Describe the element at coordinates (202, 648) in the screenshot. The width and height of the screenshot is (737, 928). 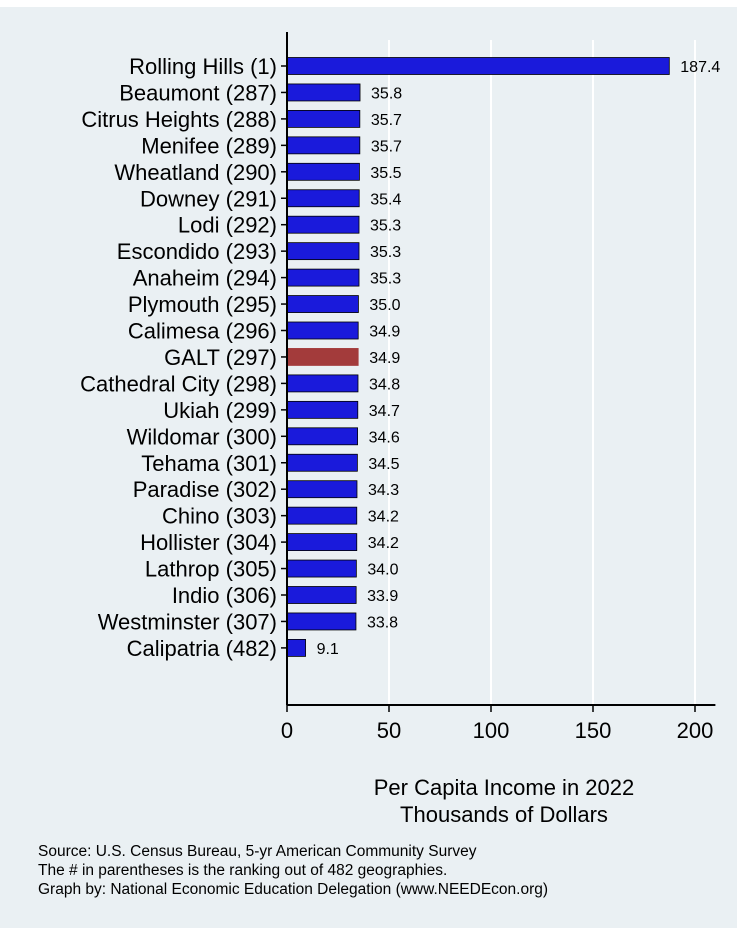
I see `category-label: Calipatria (482)` at that location.